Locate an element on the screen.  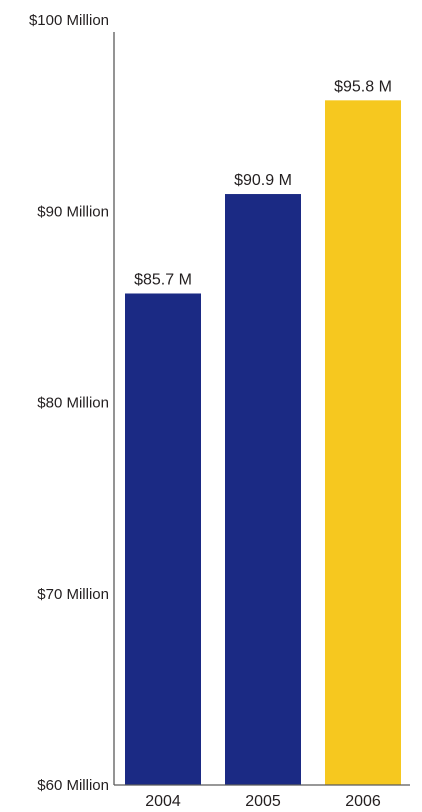
x-tick-label-2006: 2006 is located at coordinates (363, 801).